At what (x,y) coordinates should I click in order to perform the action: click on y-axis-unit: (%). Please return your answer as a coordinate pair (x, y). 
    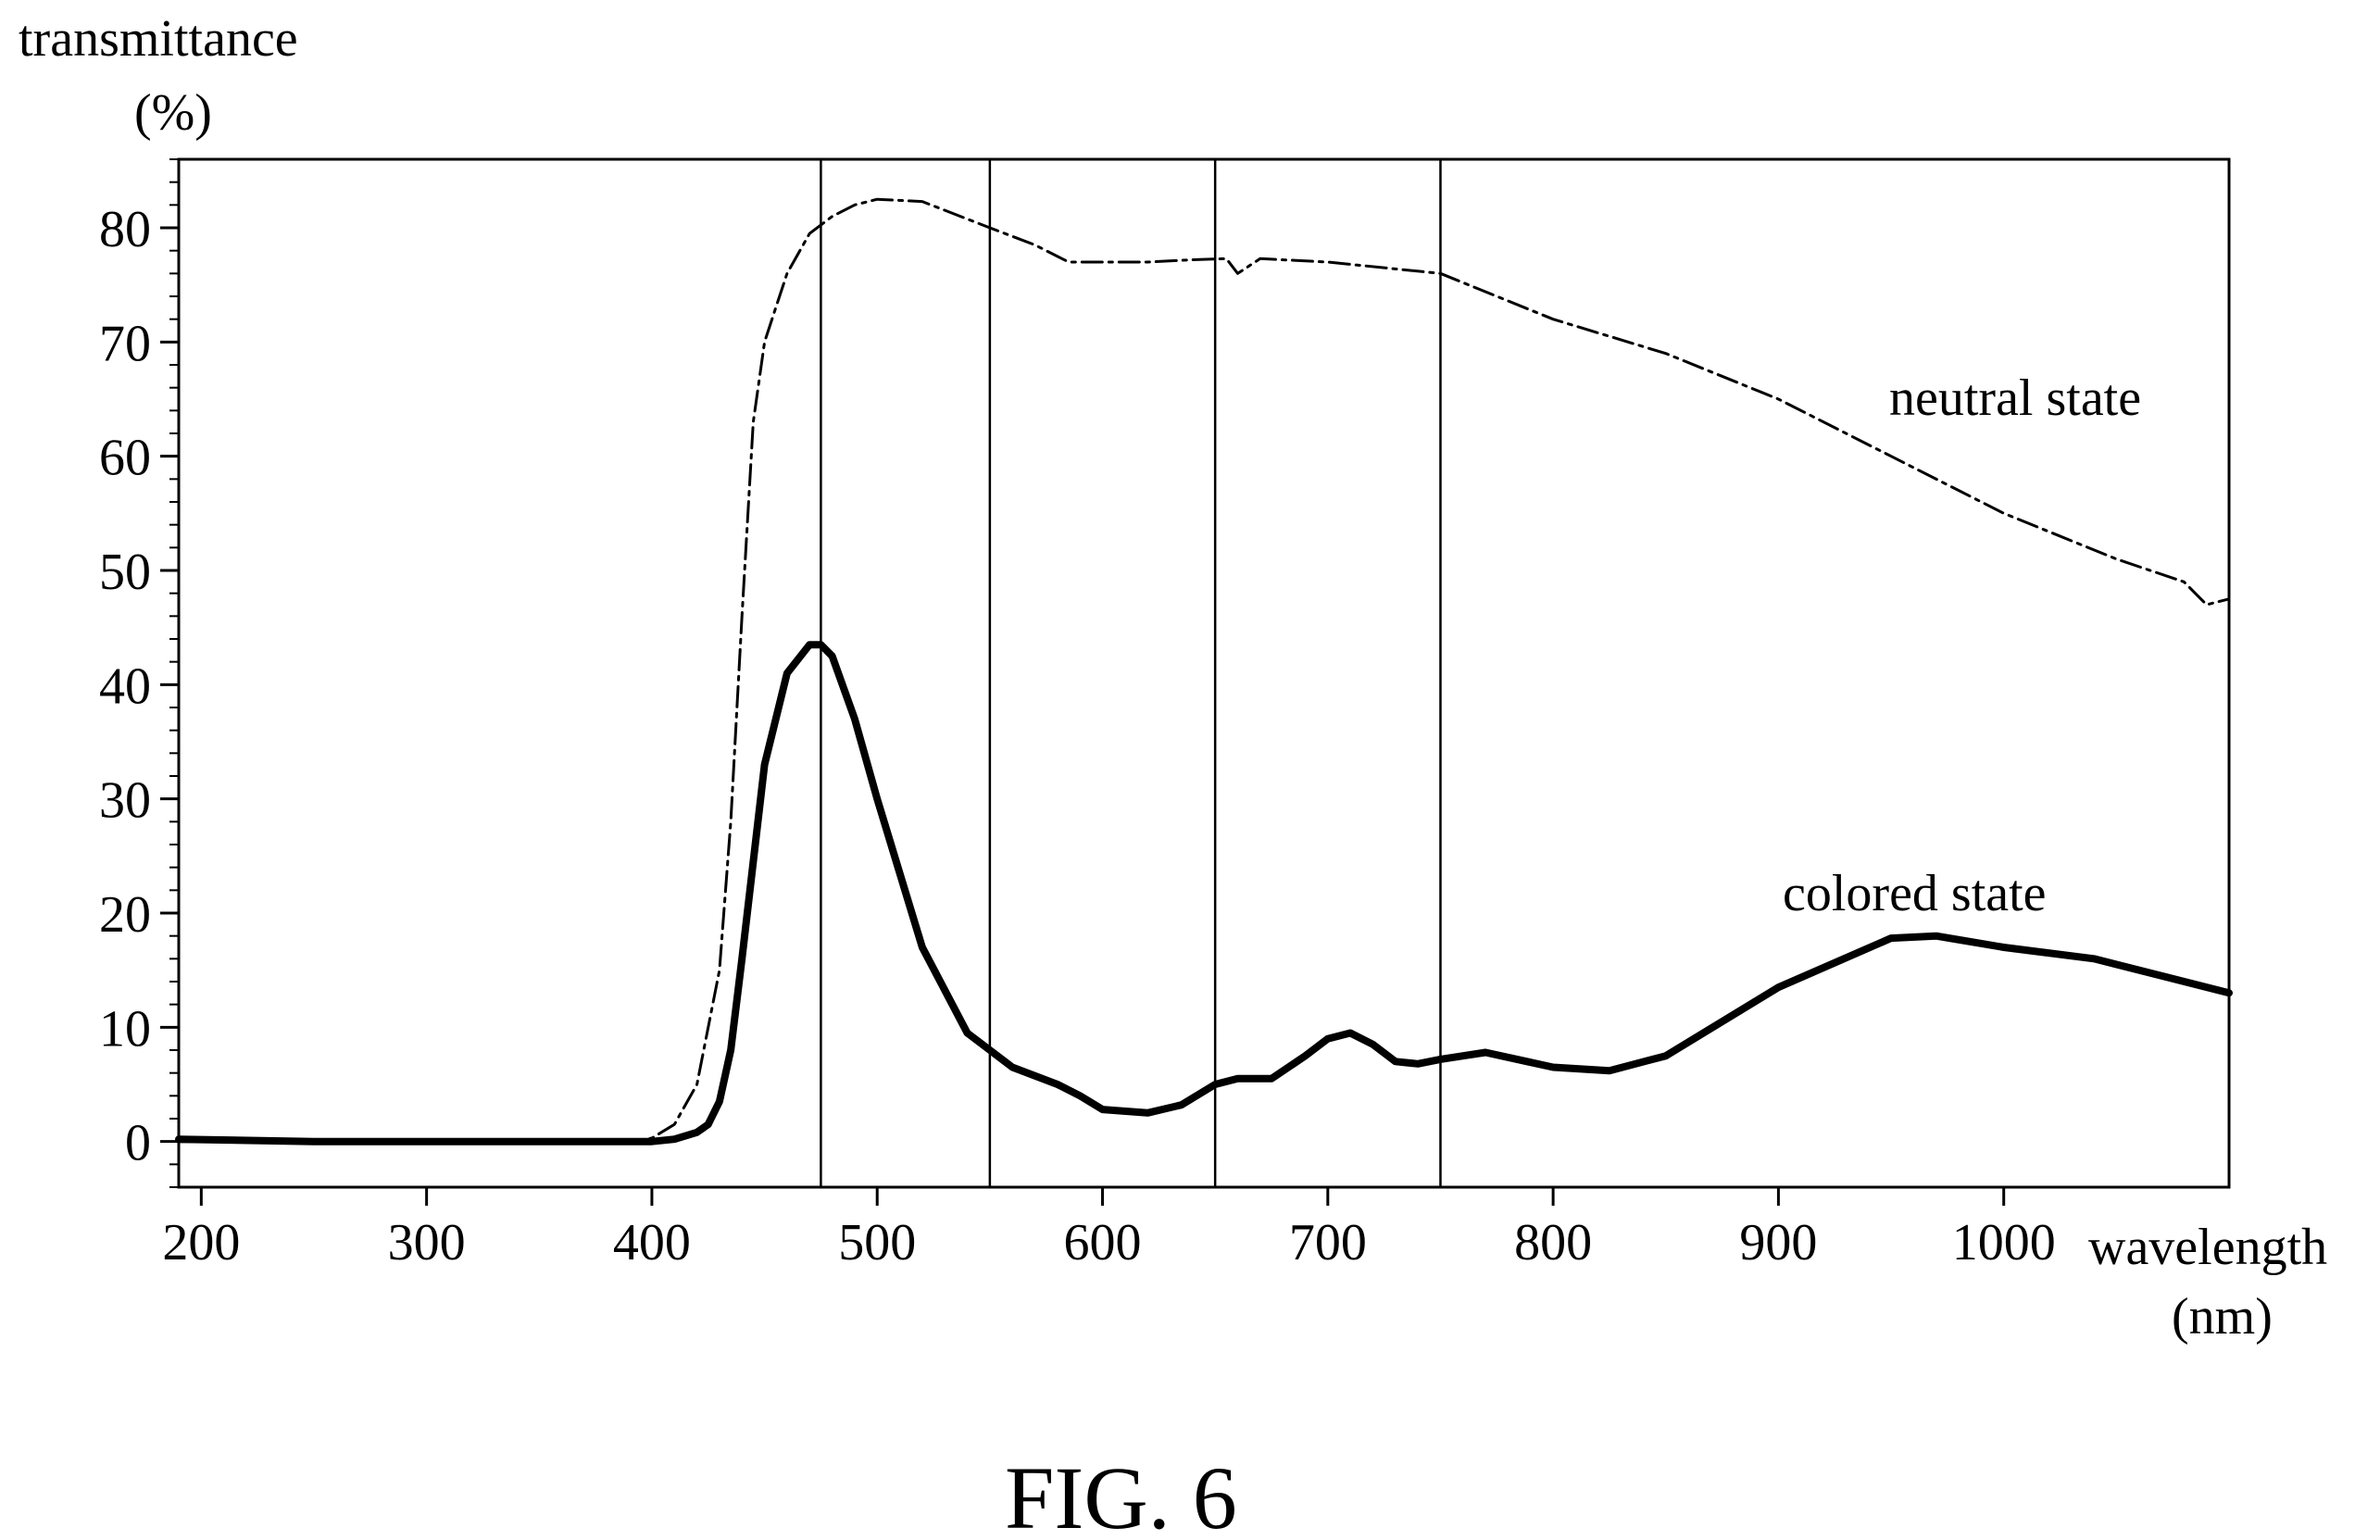
    Looking at the image, I should click on (173, 113).